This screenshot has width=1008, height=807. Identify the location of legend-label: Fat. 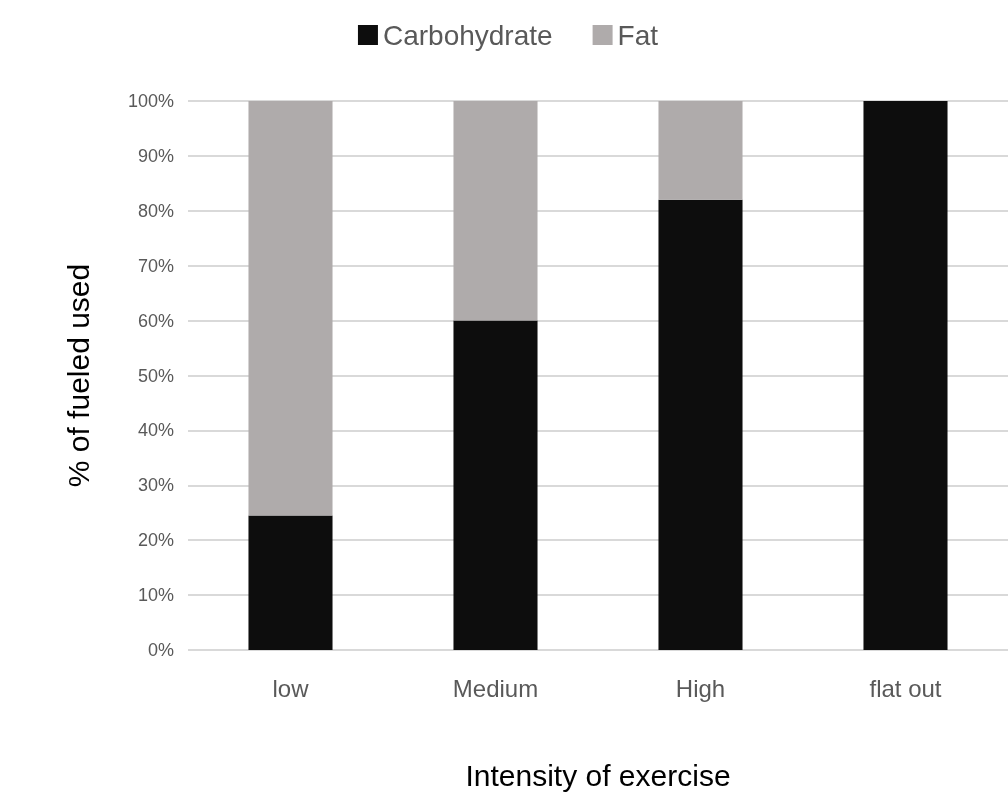
(638, 35).